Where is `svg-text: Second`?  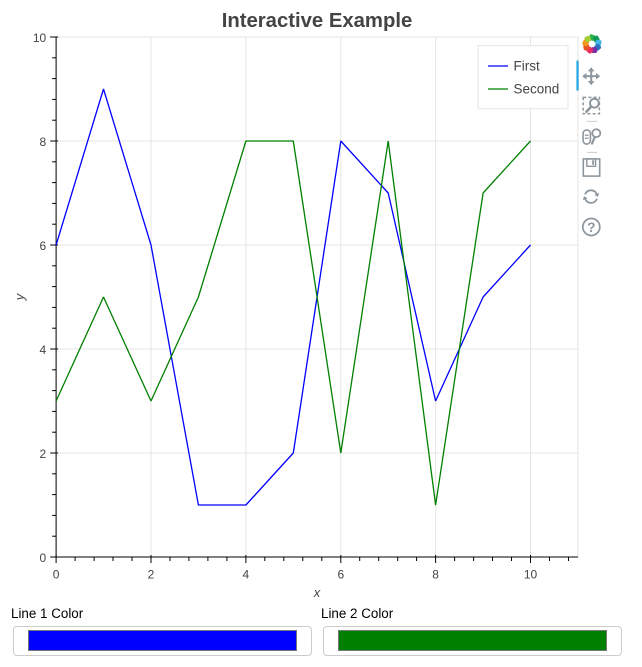 svg-text: Second is located at coordinates (537, 89).